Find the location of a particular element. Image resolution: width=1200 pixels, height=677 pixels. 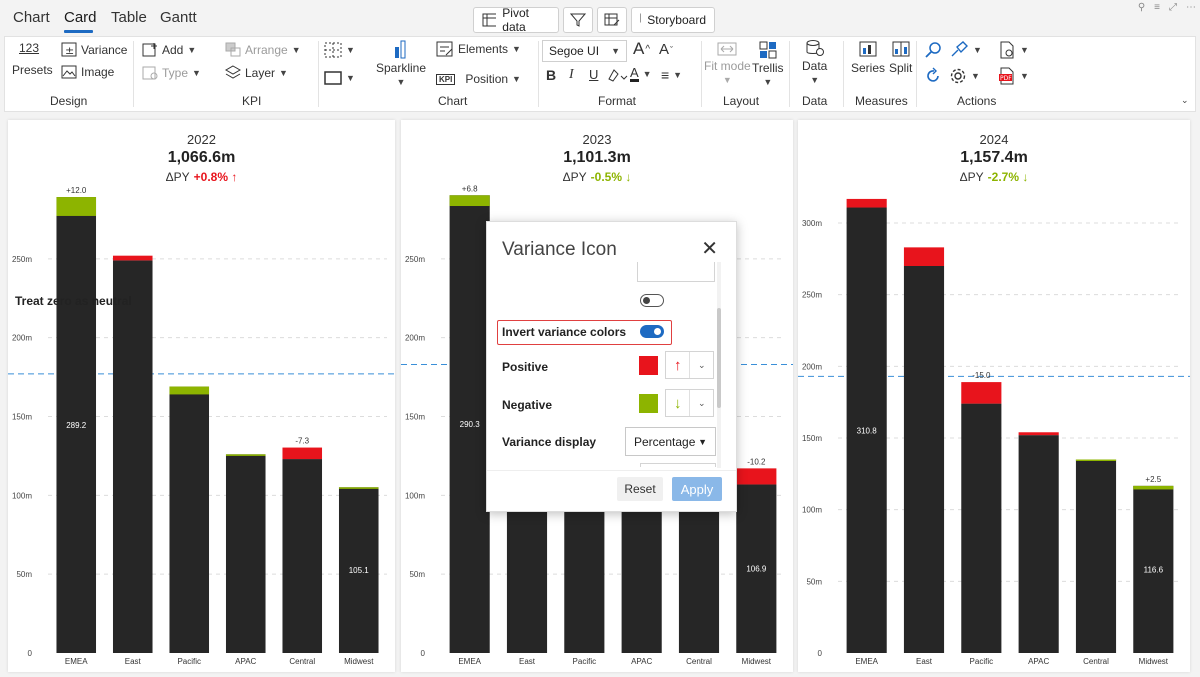

collapse-ribbon-button: ⌄ is located at coordinates (1185, 100).